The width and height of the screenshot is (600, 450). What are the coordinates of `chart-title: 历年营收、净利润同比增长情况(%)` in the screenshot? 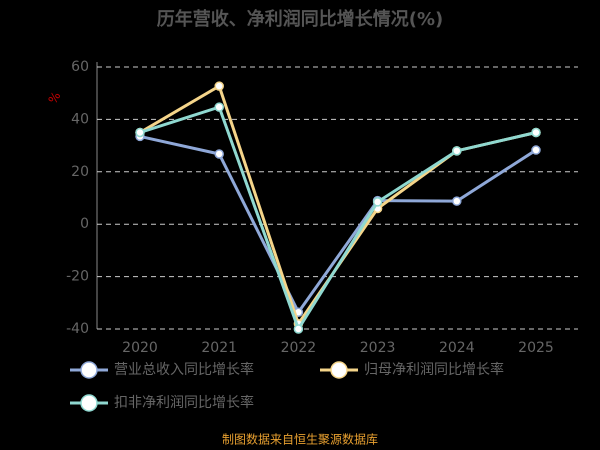 It's located at (300, 19).